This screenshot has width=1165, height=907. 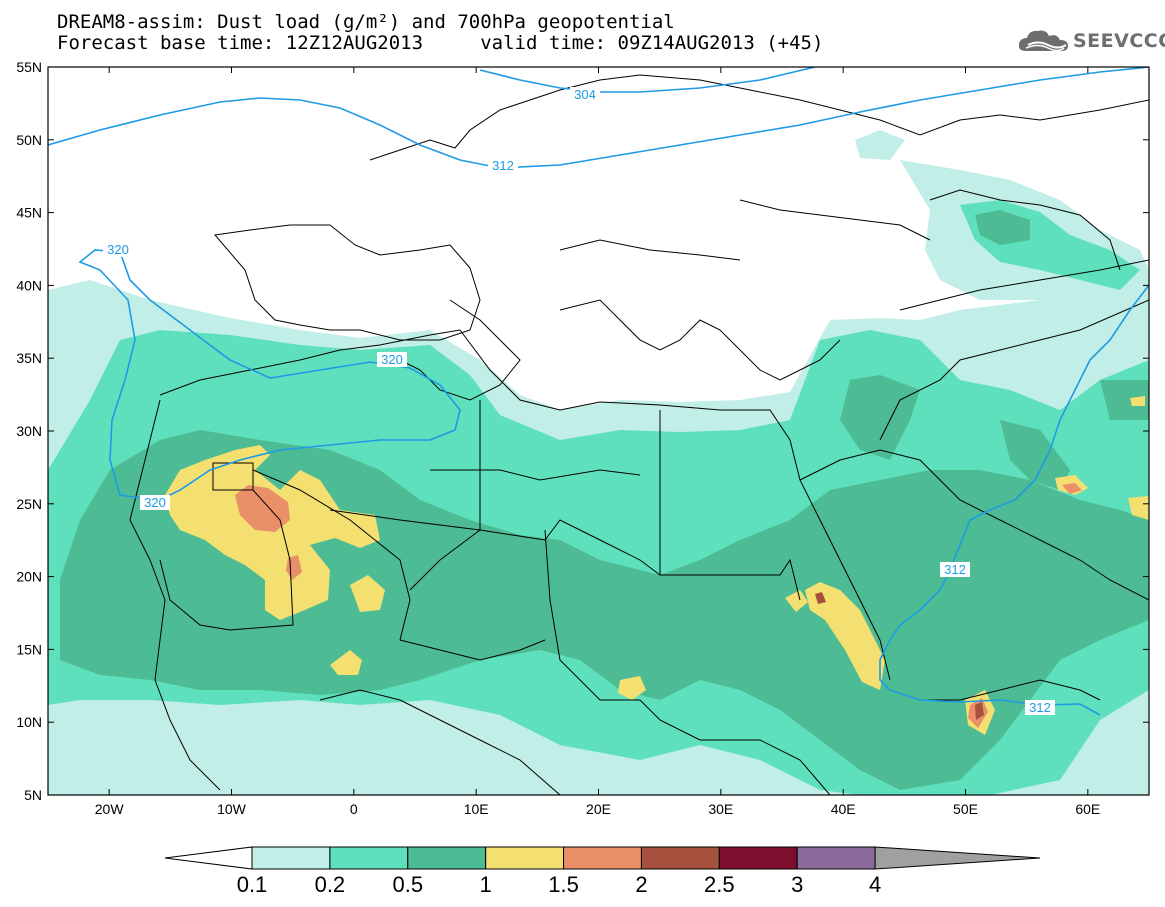 I want to click on lat-label: 40N, so click(x=29, y=285).